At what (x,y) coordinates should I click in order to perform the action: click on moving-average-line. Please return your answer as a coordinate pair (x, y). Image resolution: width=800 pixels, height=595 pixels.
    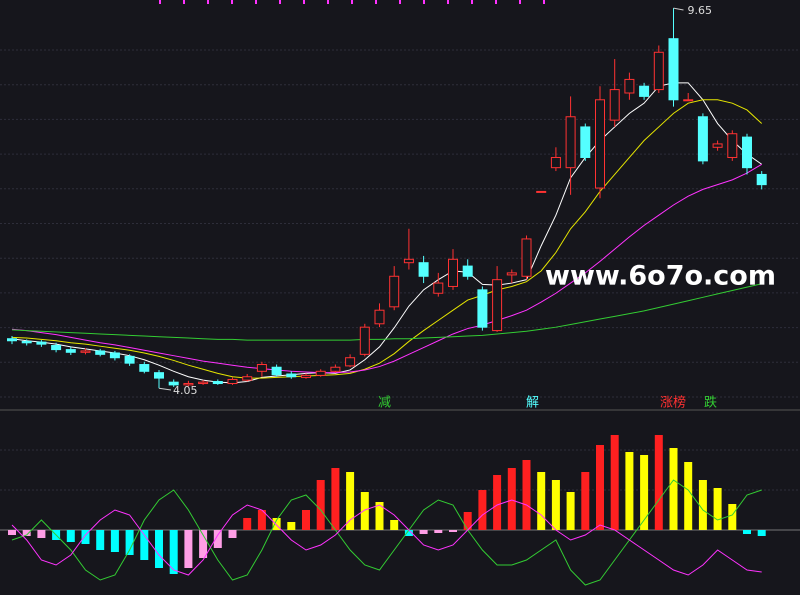
    Looking at the image, I should click on (386, 312).